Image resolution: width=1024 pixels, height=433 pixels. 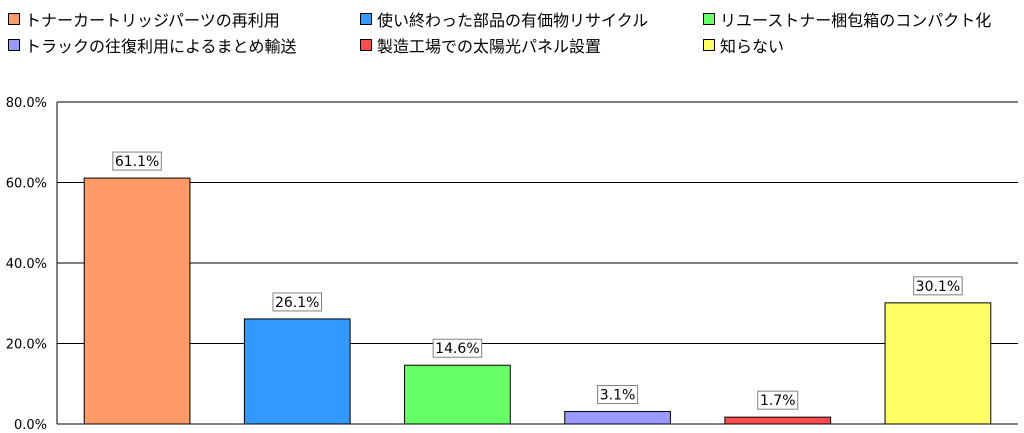 What do you see at coordinates (752, 46) in the screenshot?
I see `legend-label: 知らない` at bounding box center [752, 46].